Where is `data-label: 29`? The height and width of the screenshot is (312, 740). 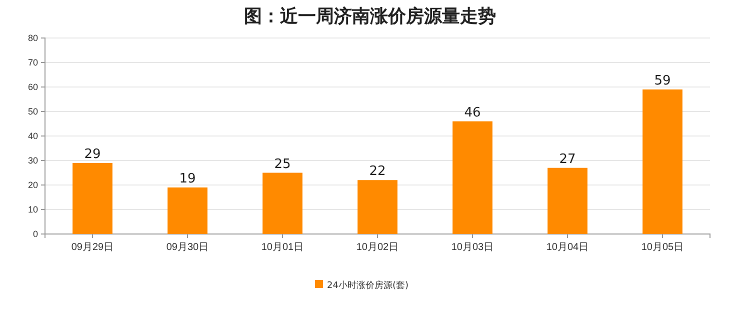 data-label: 29 is located at coordinates (92, 154).